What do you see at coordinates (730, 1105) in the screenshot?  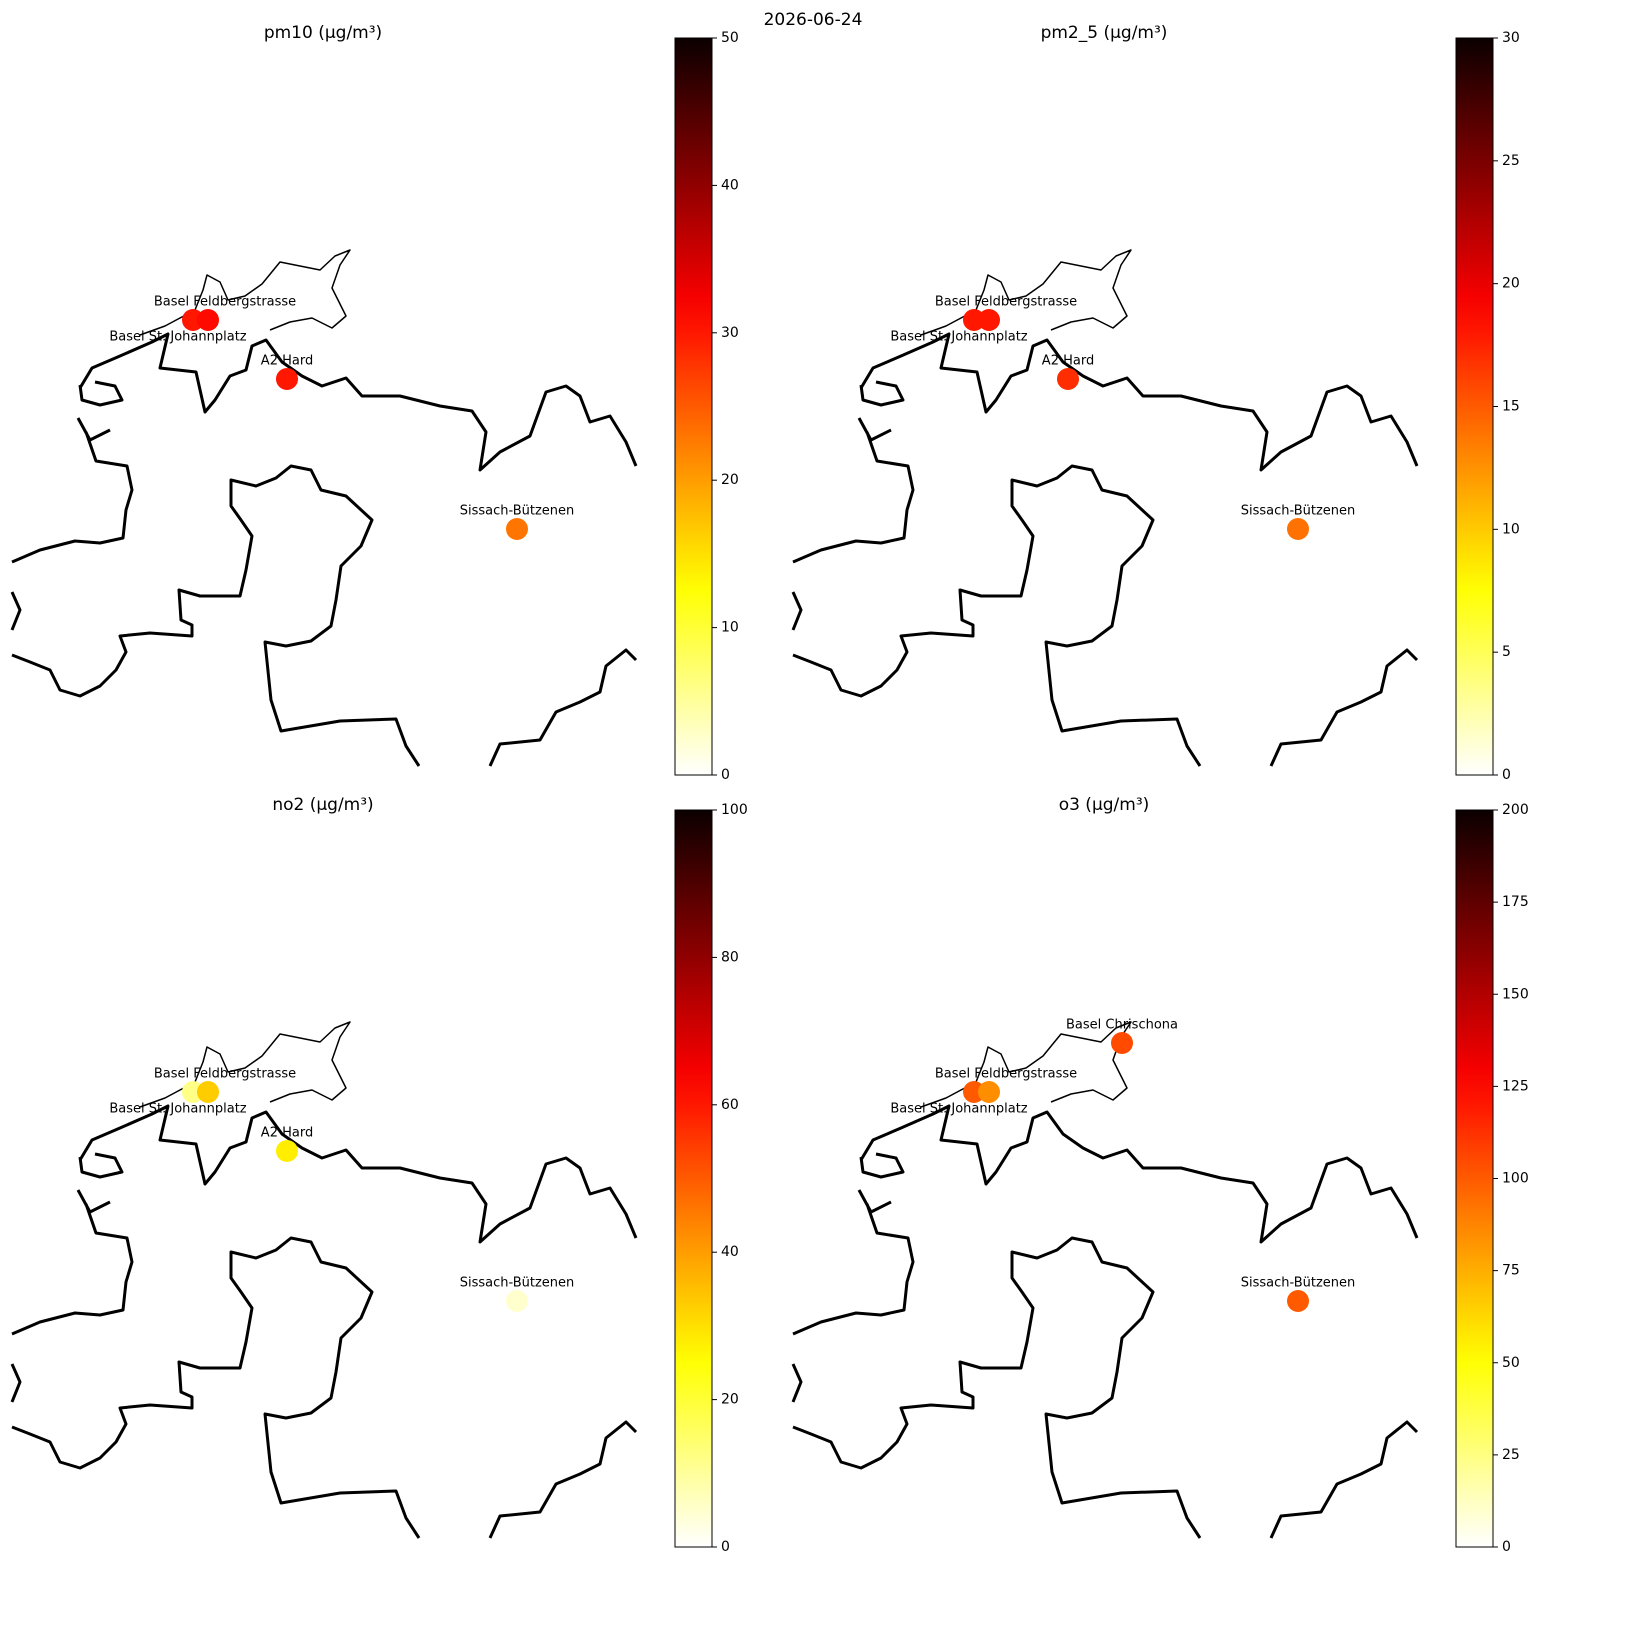 I see `colorbar-tick-label: 60` at bounding box center [730, 1105].